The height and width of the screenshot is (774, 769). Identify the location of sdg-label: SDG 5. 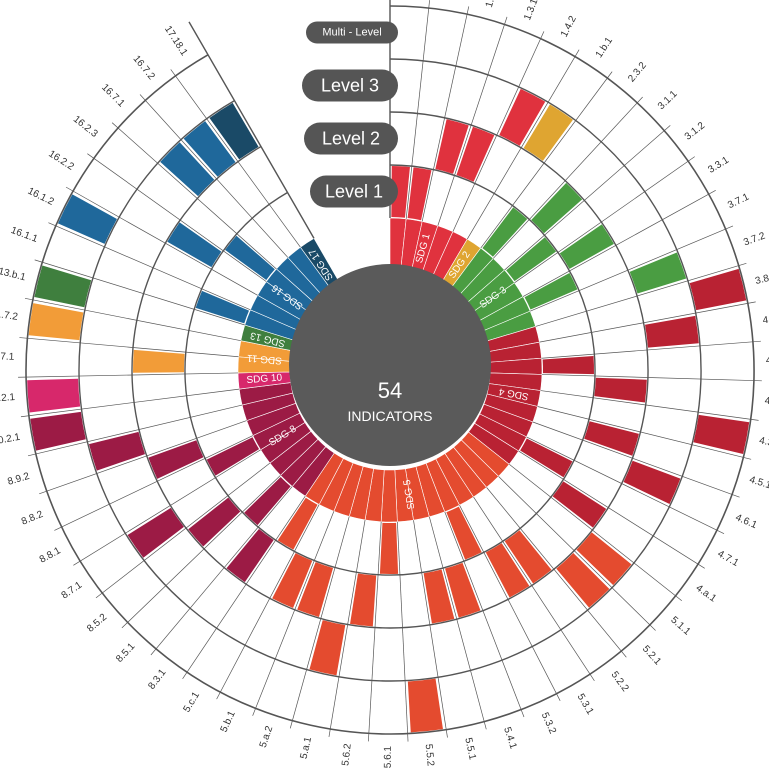
(410, 494).